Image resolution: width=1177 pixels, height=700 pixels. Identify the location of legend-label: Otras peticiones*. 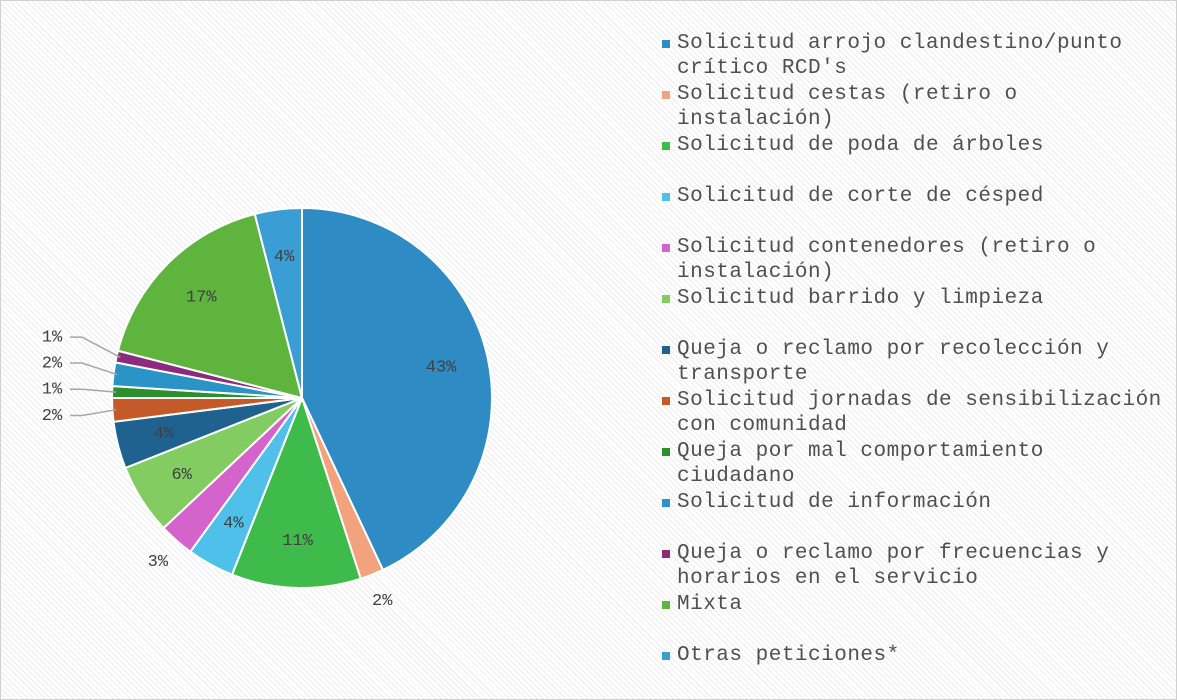
(788, 655).